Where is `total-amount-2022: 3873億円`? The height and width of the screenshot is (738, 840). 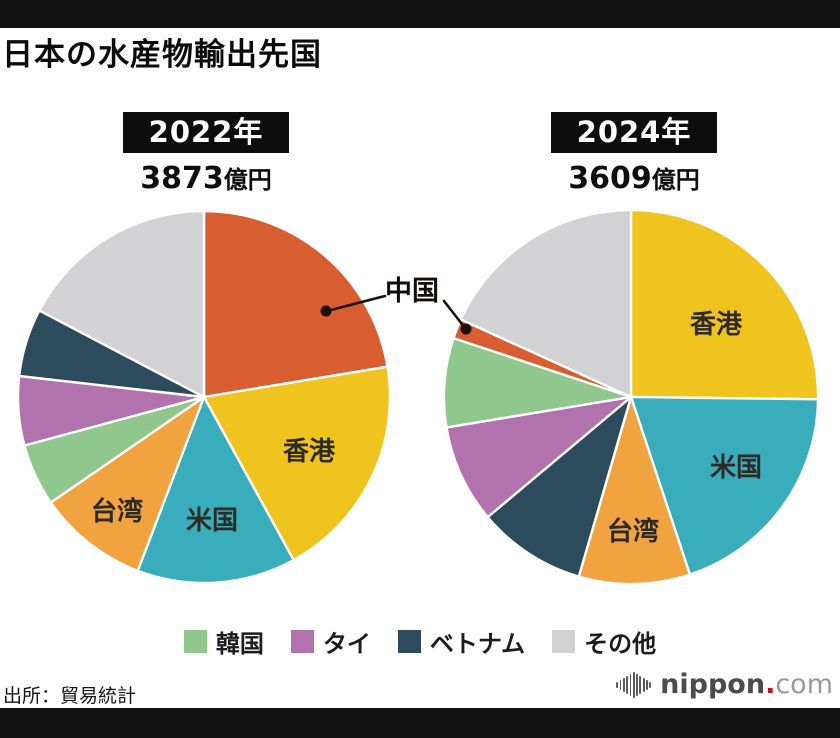
total-amount-2022: 3873億円 is located at coordinates (206, 178).